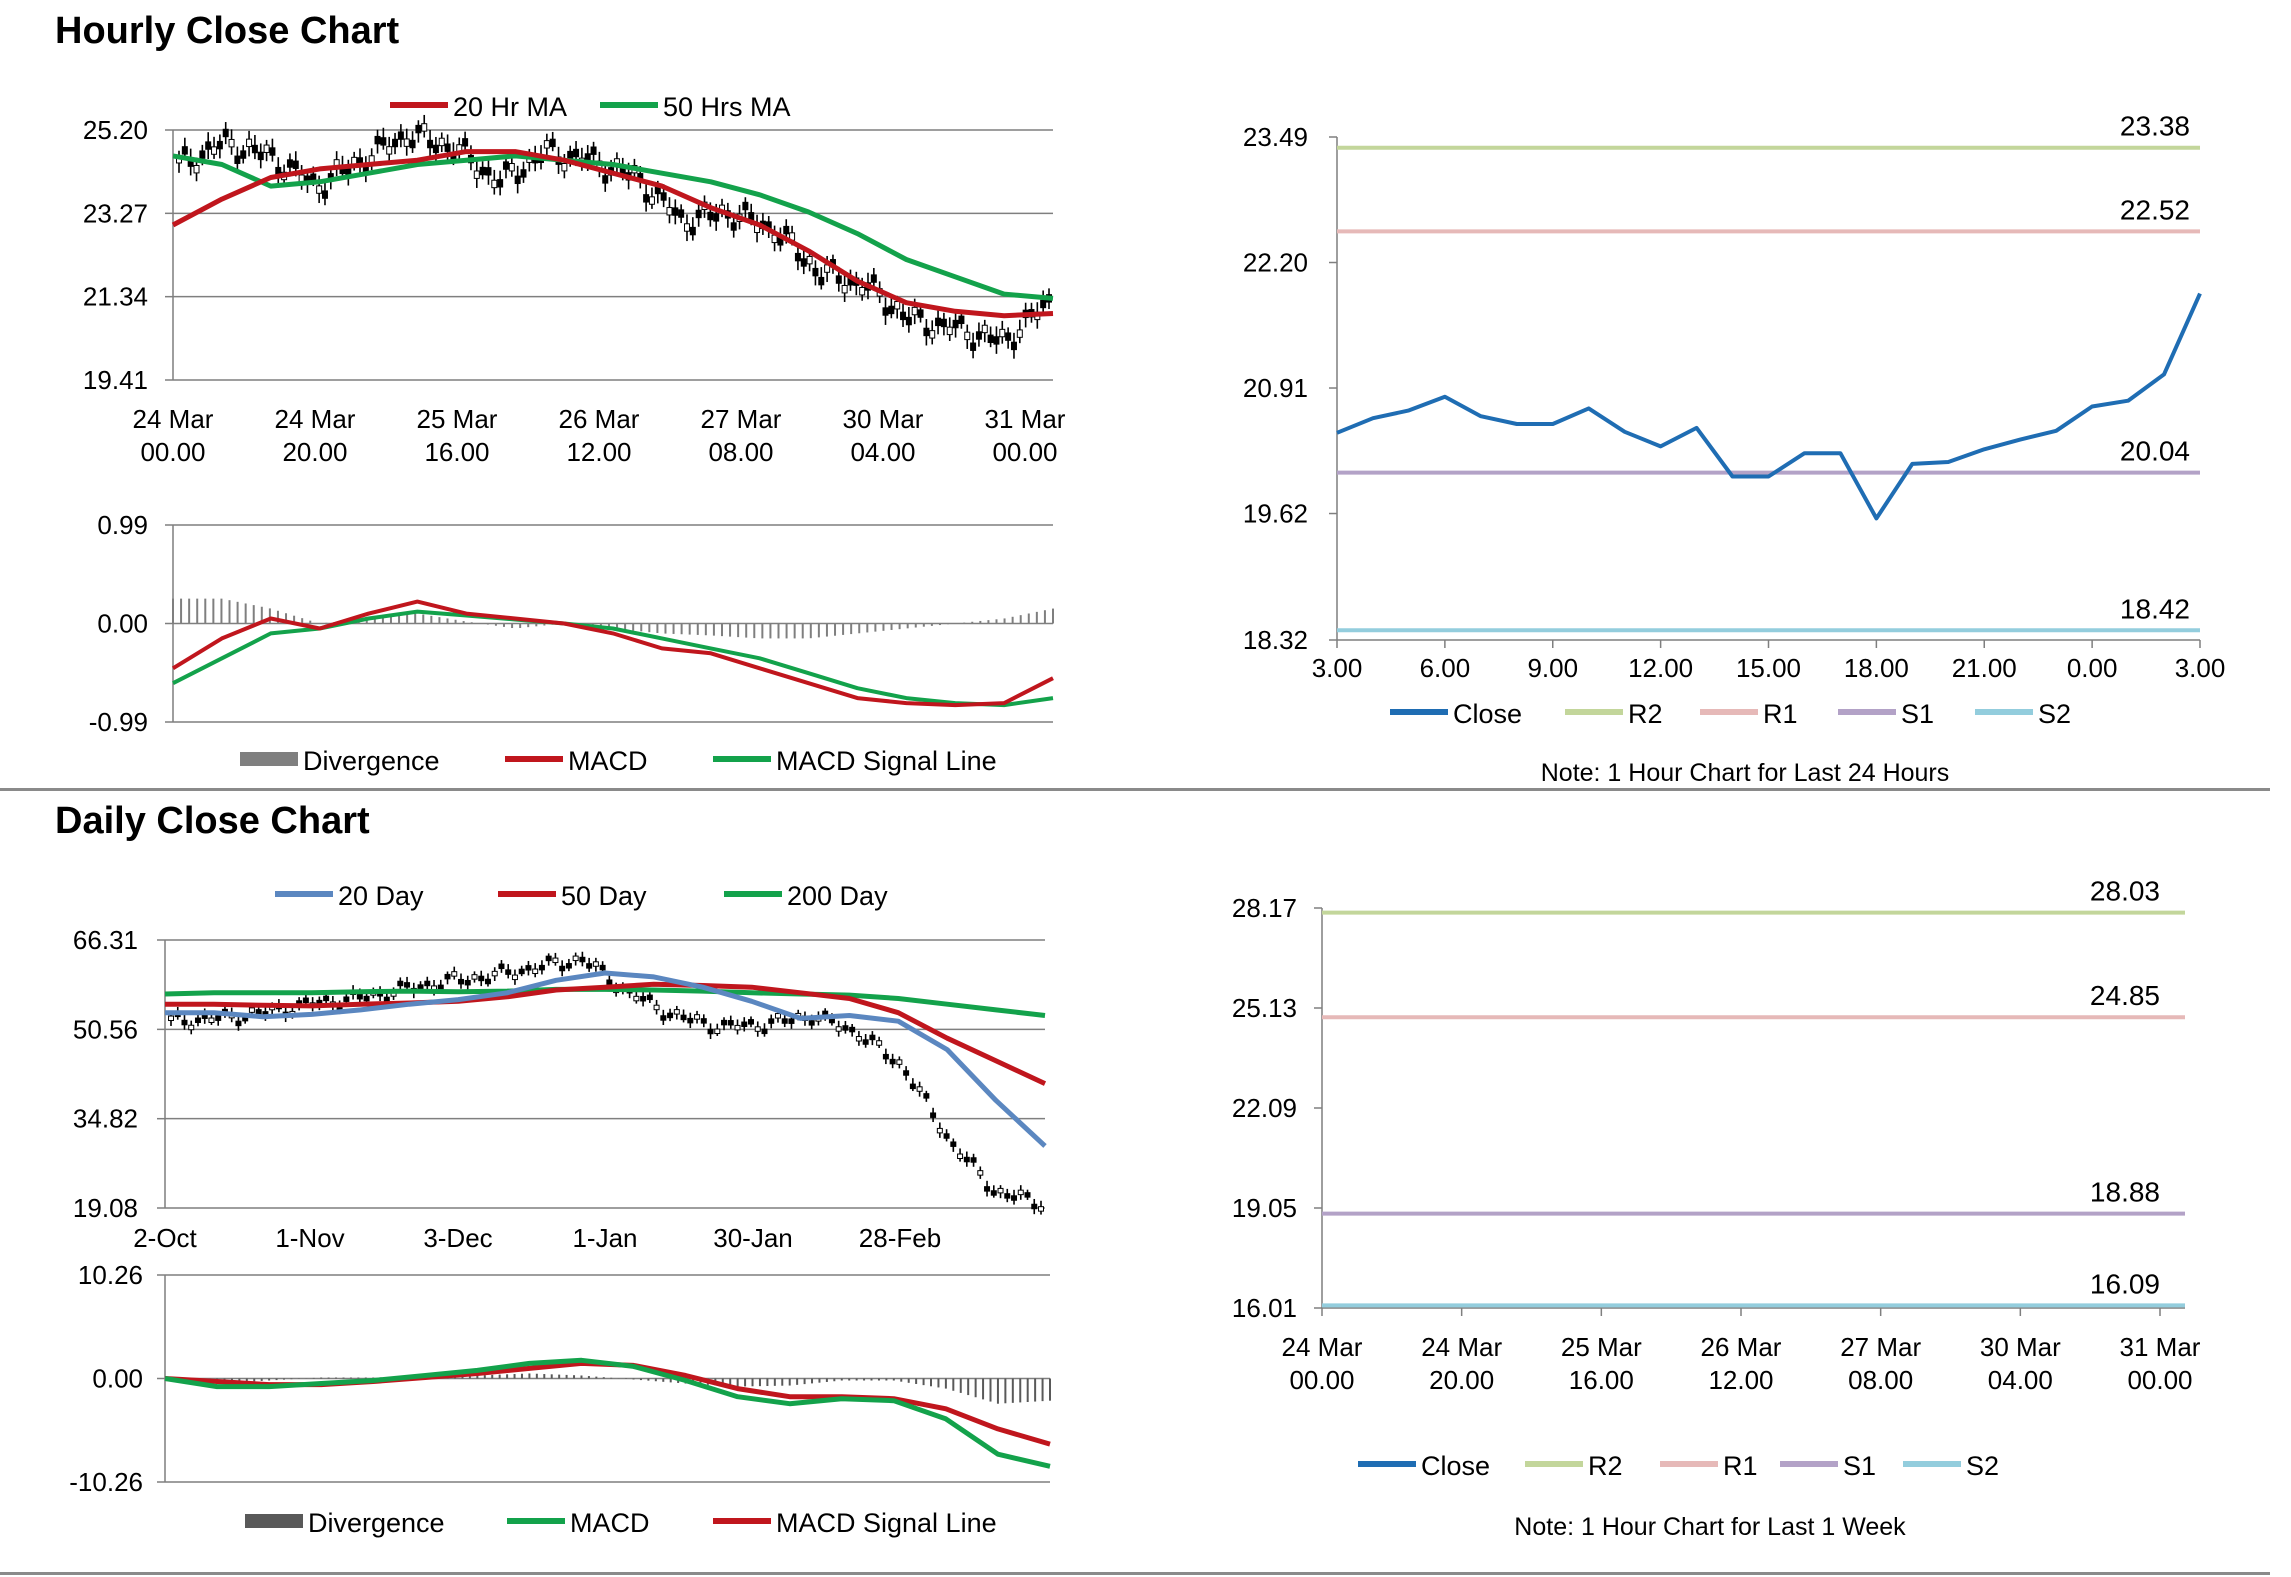 This screenshot has height=1577, width=2291. I want to click on daily-week-level-label: 28.03, so click(2125, 891).